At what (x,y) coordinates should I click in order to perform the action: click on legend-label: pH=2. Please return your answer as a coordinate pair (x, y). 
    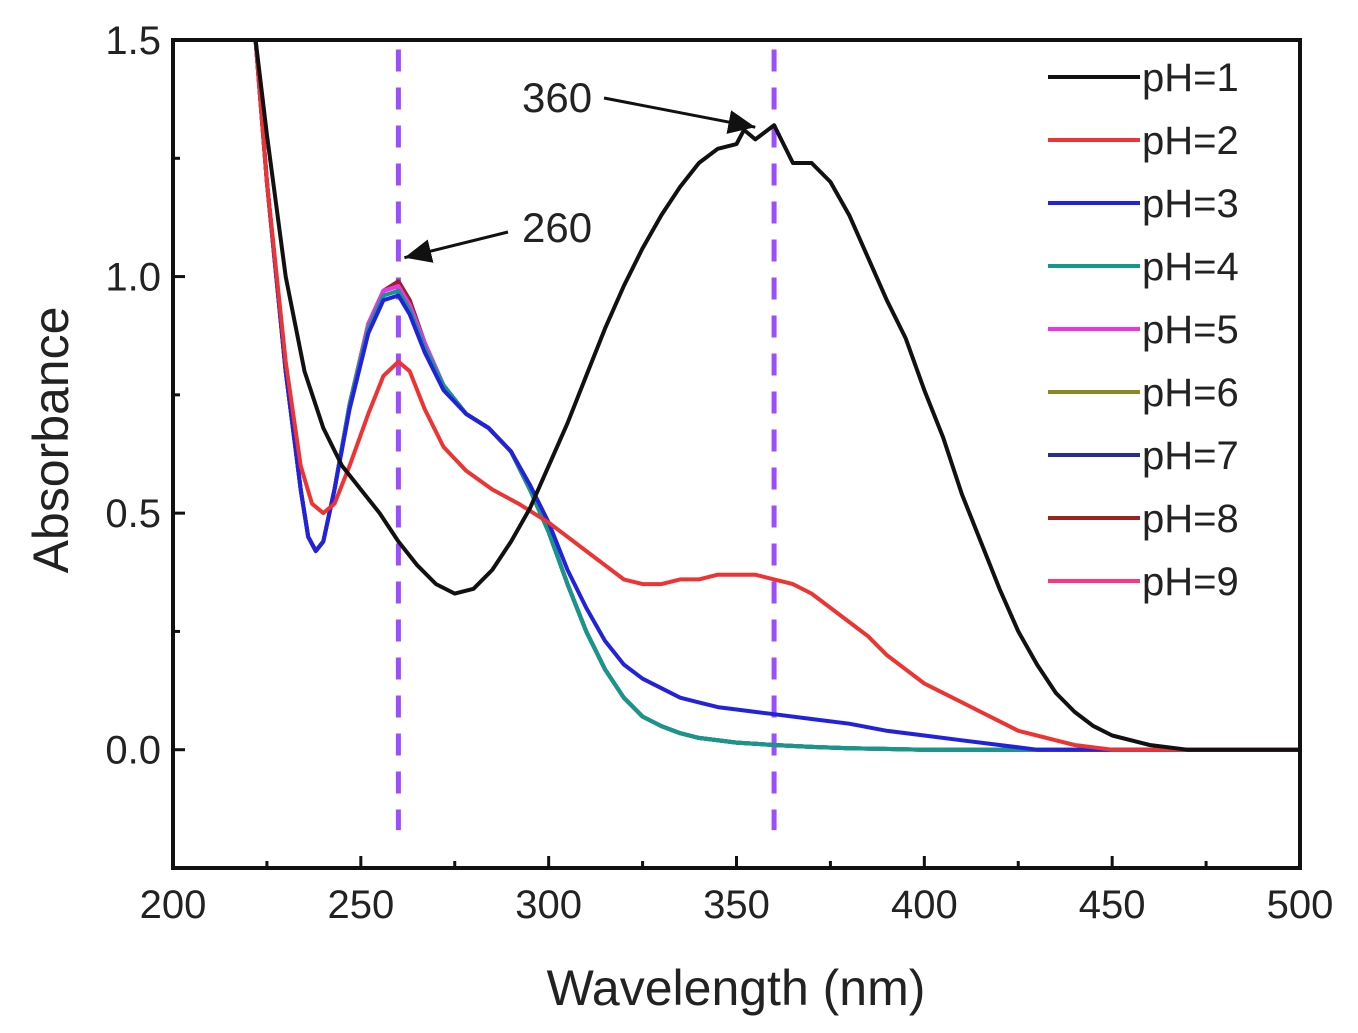
    Looking at the image, I should click on (1190, 141).